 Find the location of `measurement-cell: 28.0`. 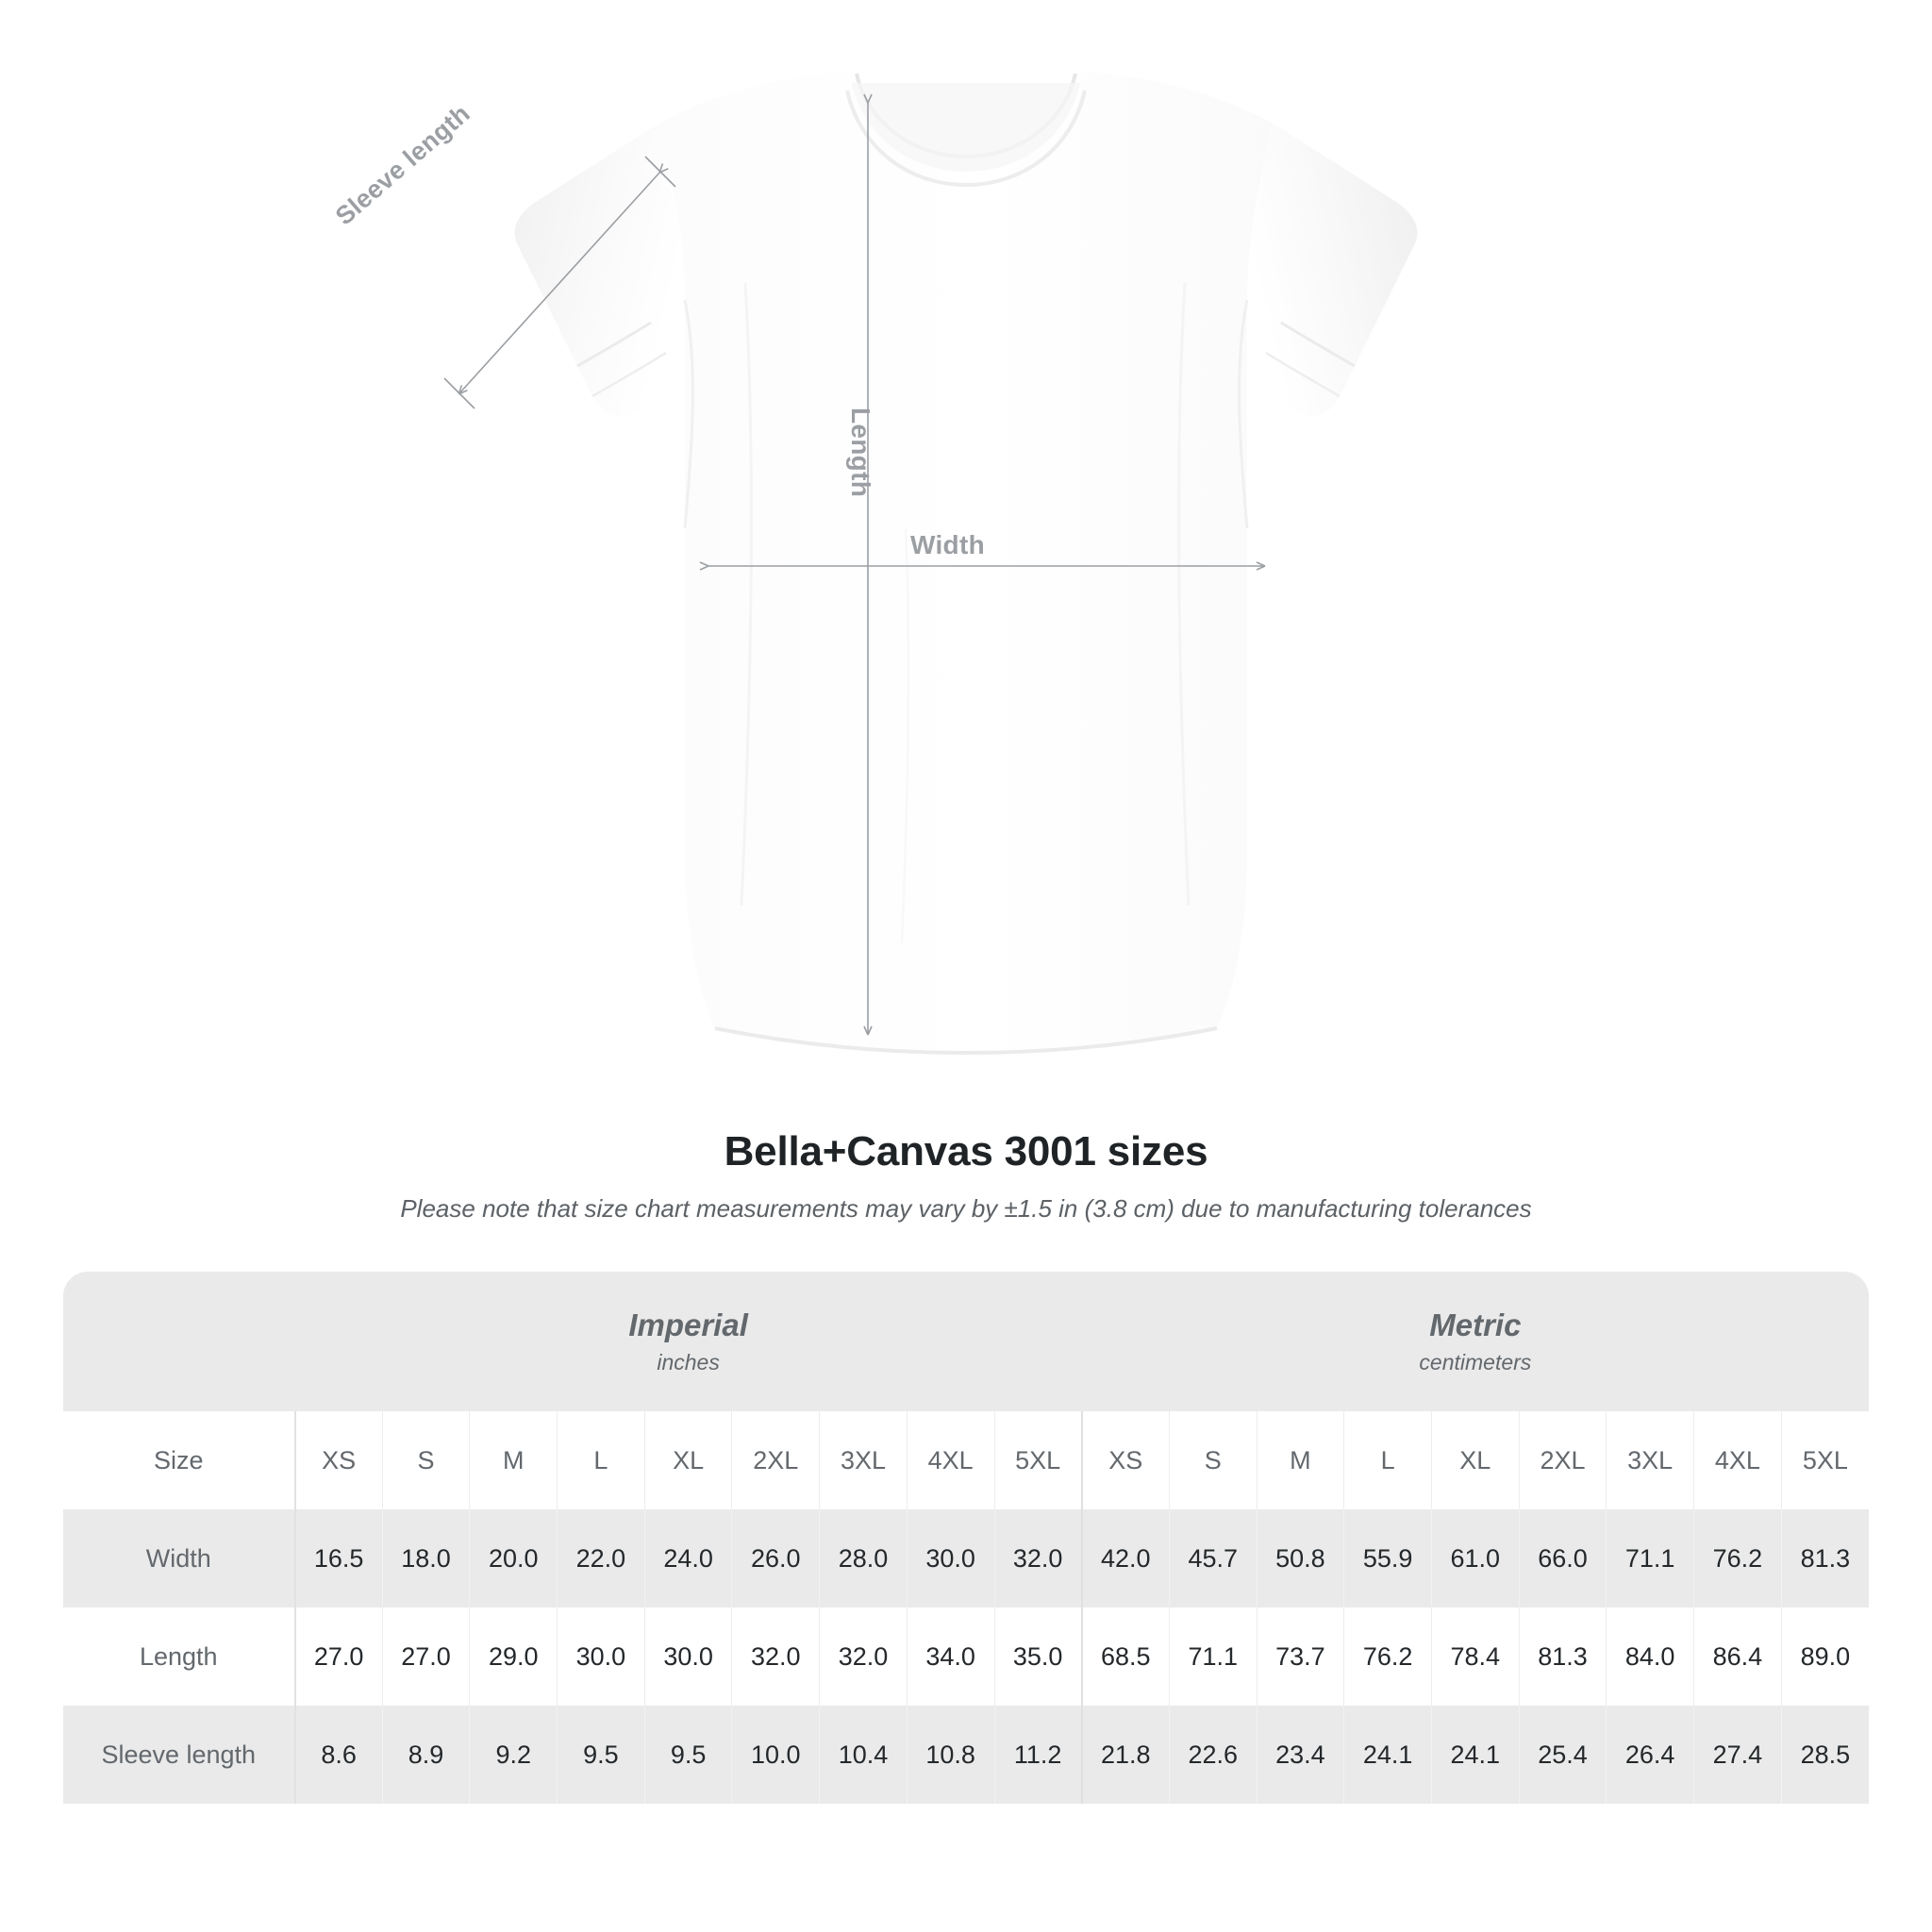

measurement-cell: 28.0 is located at coordinates (864, 1558).